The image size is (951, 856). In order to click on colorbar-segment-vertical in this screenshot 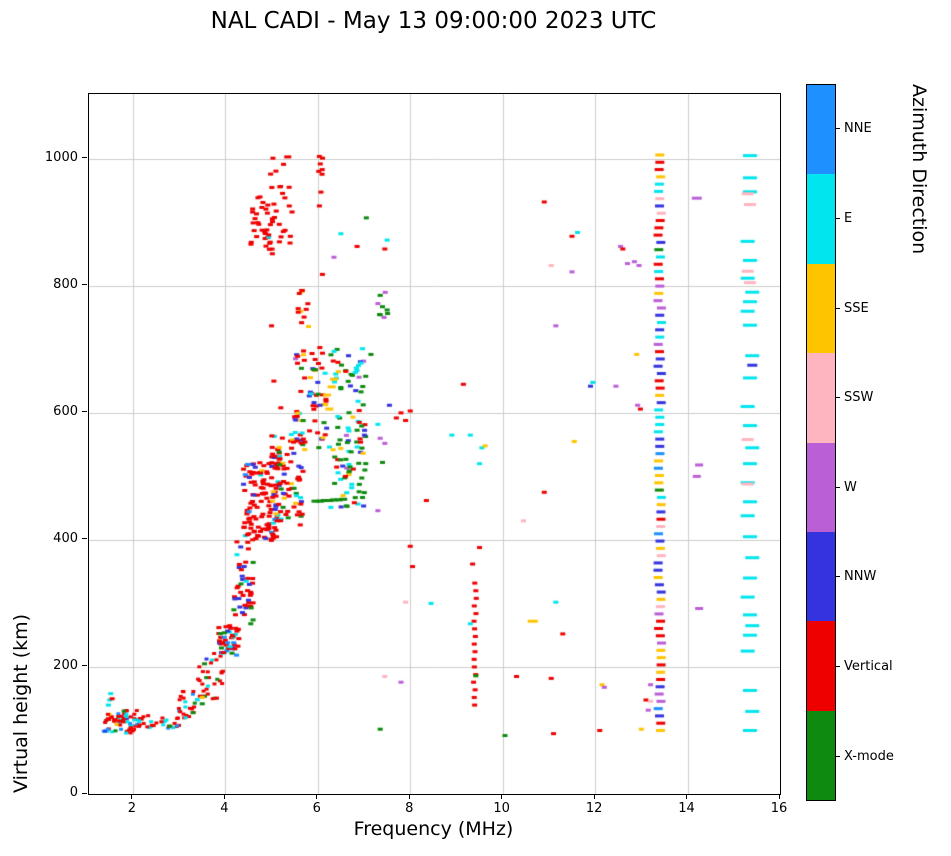, I will do `click(821, 666)`.